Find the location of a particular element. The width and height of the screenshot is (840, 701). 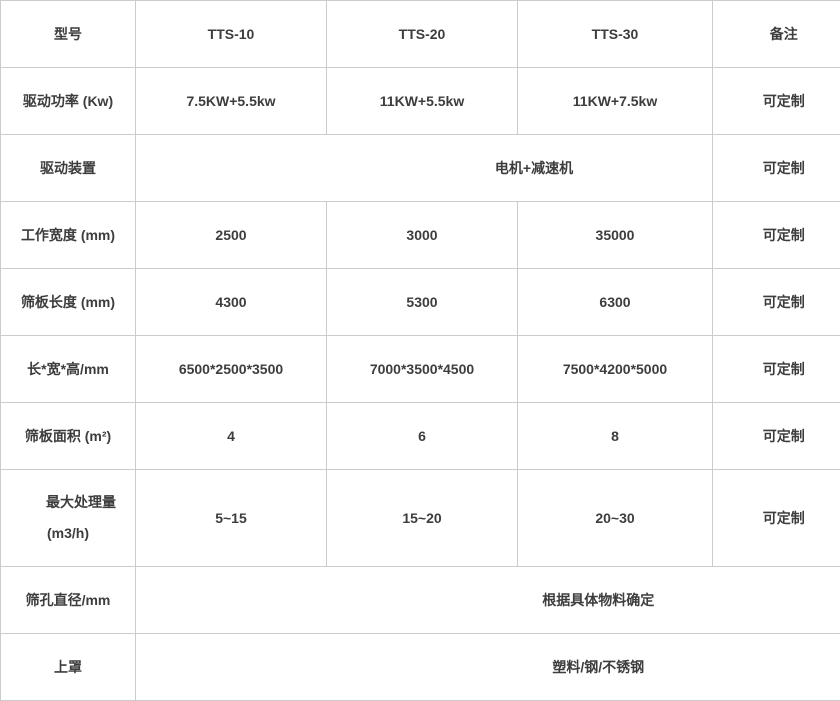

spec-label-cell: 筛孔直径/mm is located at coordinates (68, 600).